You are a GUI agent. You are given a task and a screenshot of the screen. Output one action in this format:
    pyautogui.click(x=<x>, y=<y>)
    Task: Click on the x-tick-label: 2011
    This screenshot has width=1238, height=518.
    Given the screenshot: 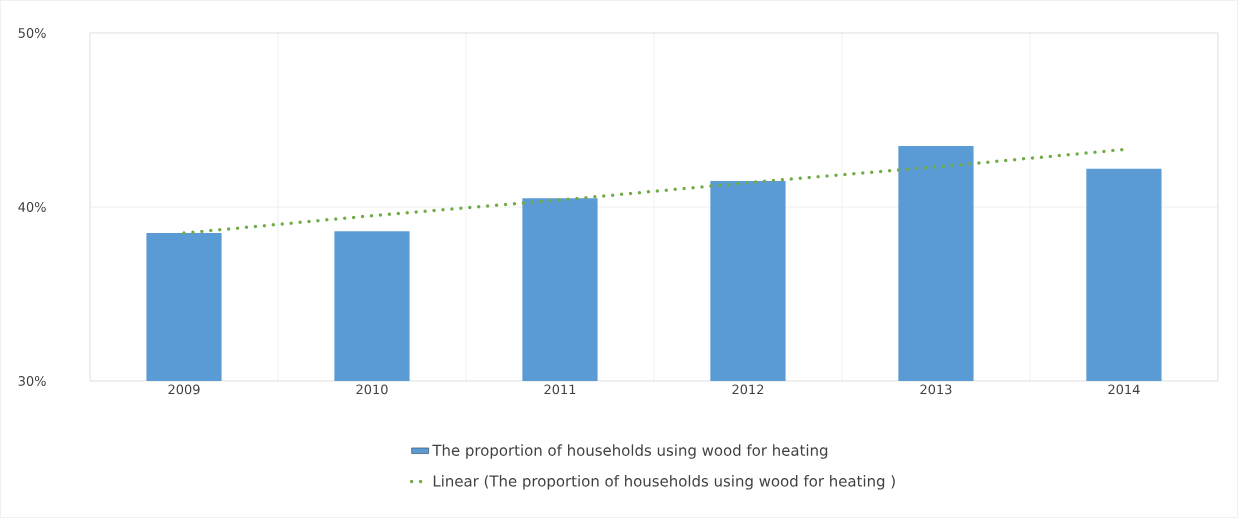 What is the action you would take?
    pyautogui.click(x=560, y=389)
    